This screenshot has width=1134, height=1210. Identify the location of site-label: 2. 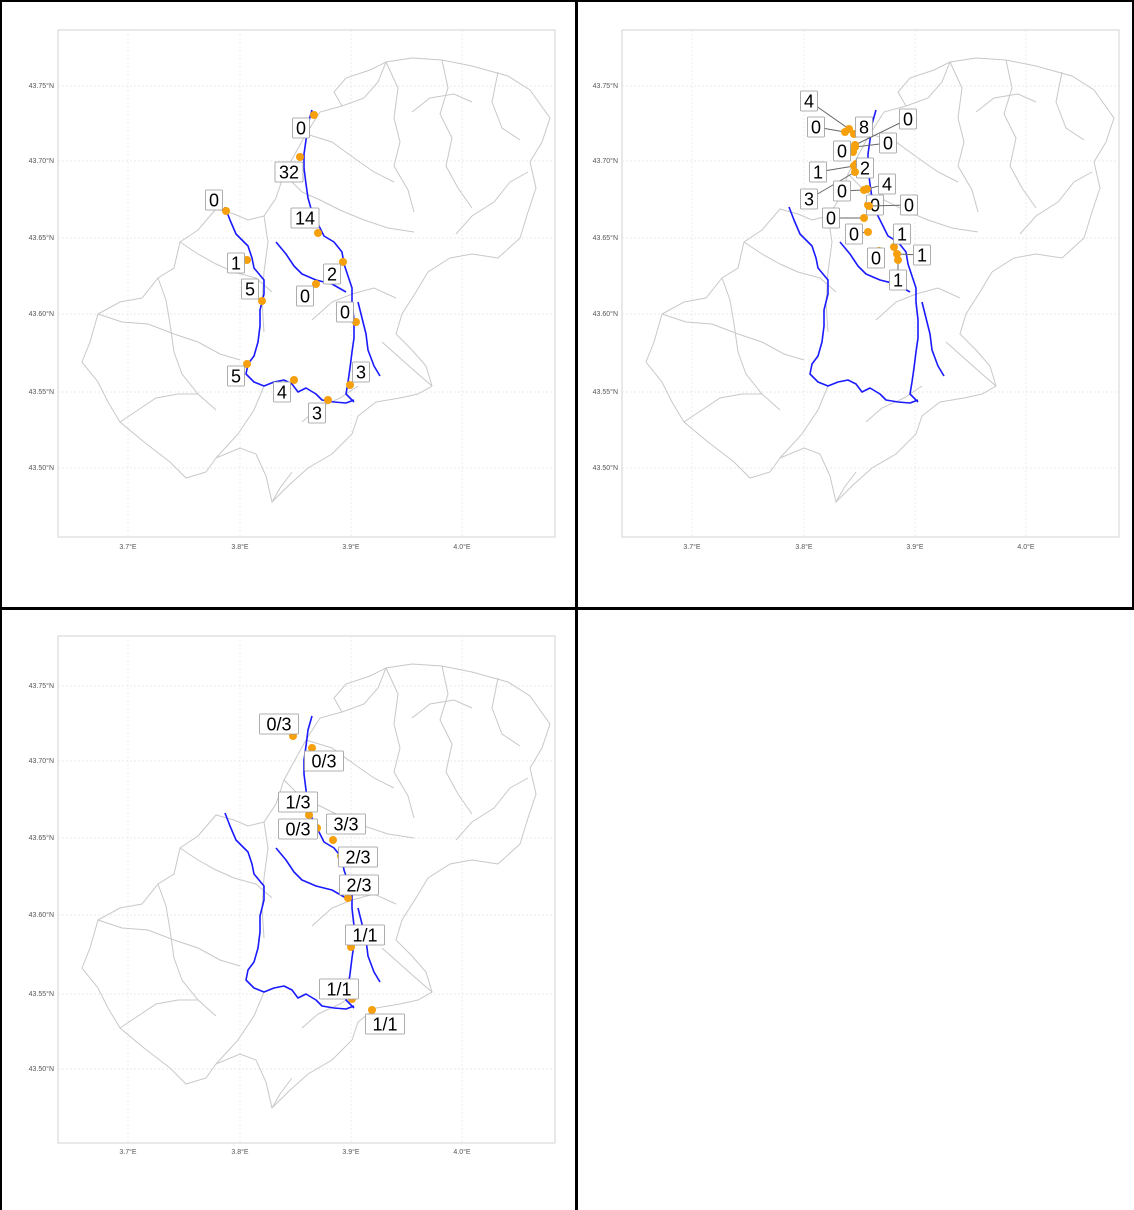
(332, 274).